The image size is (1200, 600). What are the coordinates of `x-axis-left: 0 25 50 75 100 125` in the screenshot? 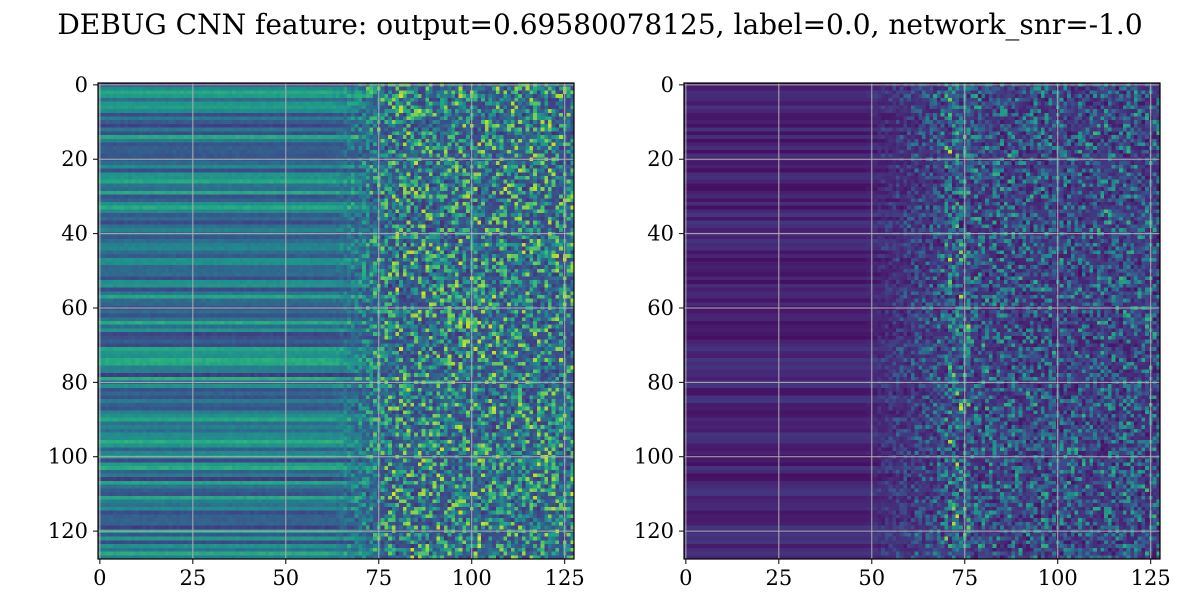 It's located at (339, 574).